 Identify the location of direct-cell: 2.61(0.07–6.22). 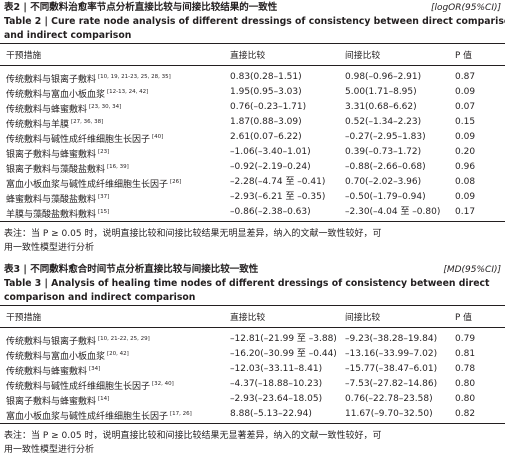
(266, 137).